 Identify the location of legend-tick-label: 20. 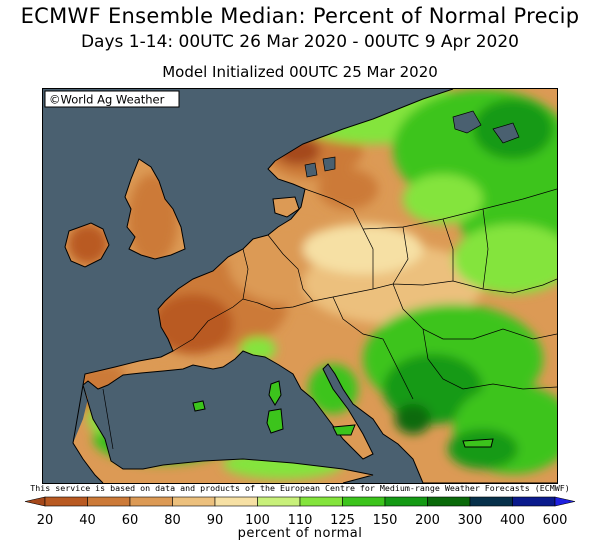
(45, 519).